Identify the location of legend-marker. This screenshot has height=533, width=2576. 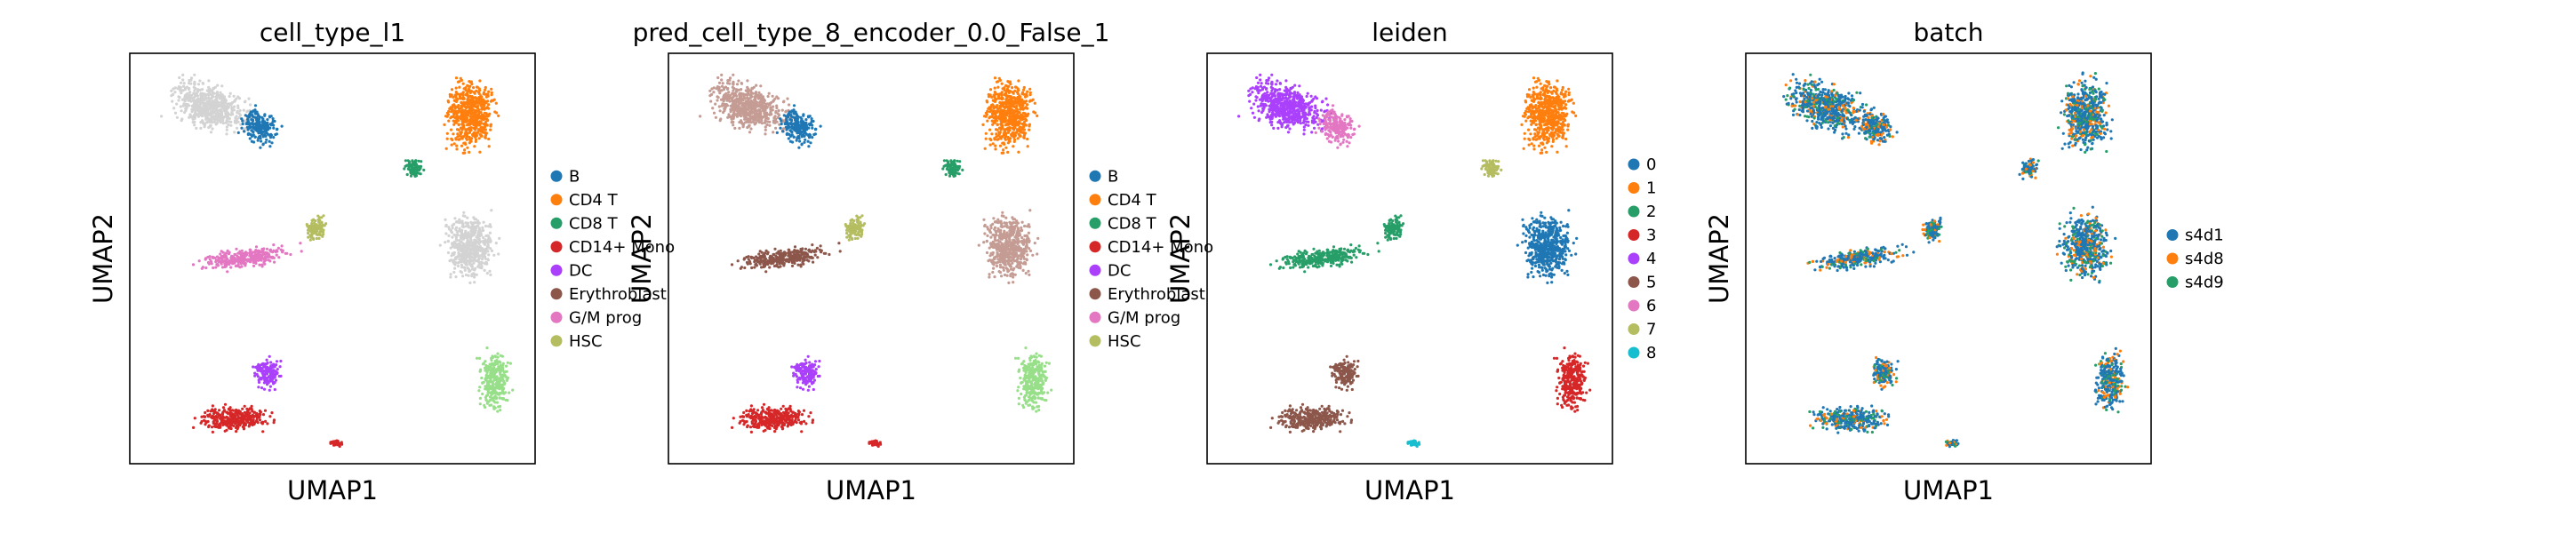
(556, 341).